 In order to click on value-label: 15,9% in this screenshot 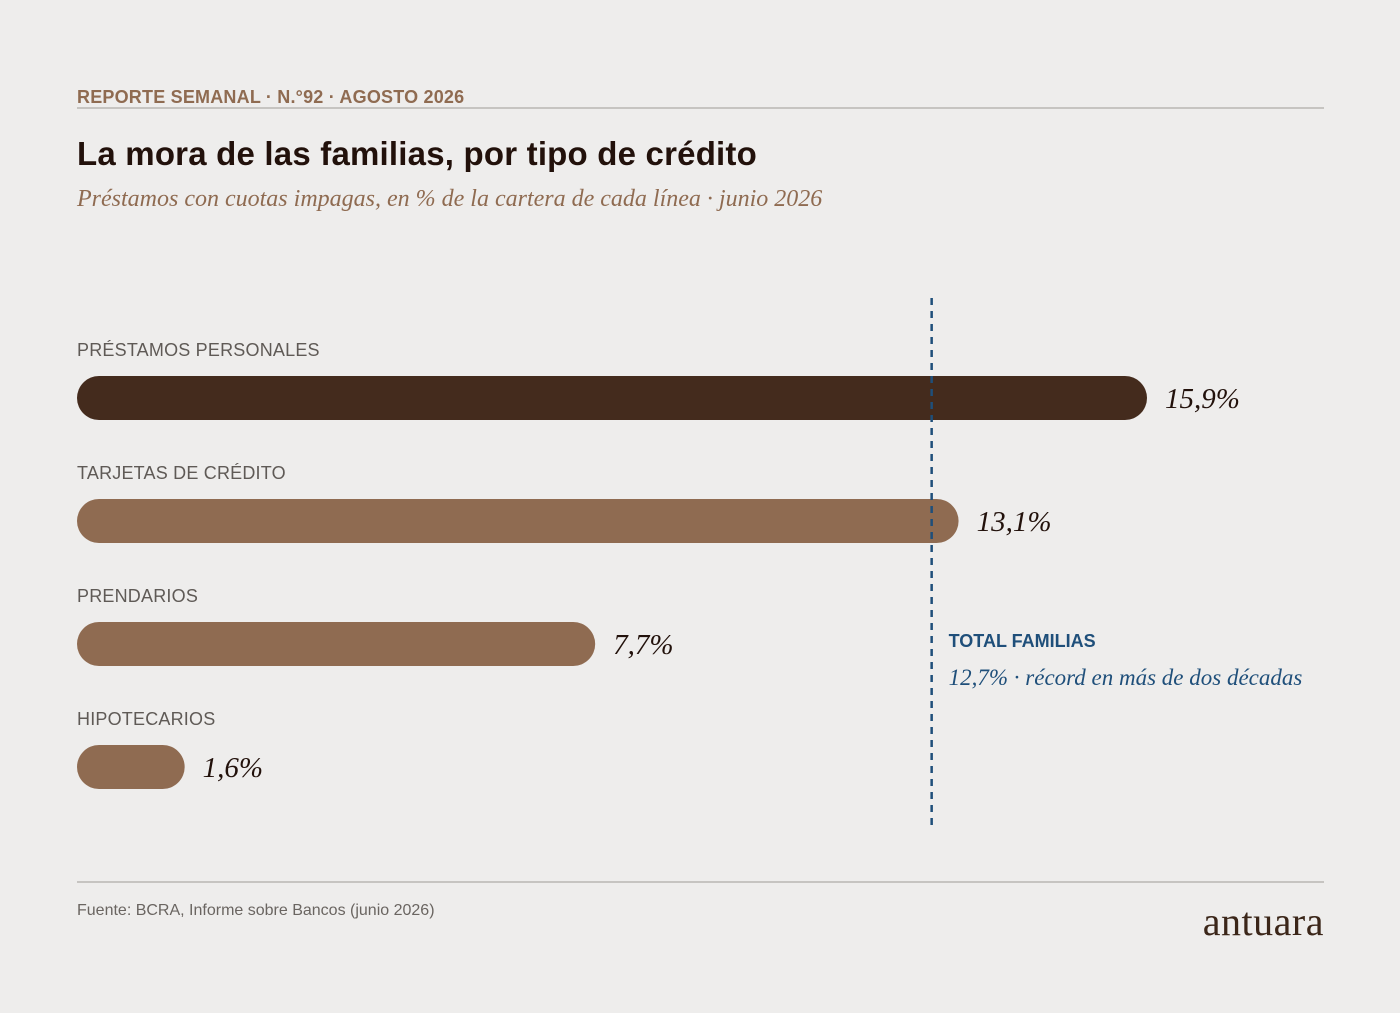, I will do `click(1202, 399)`.